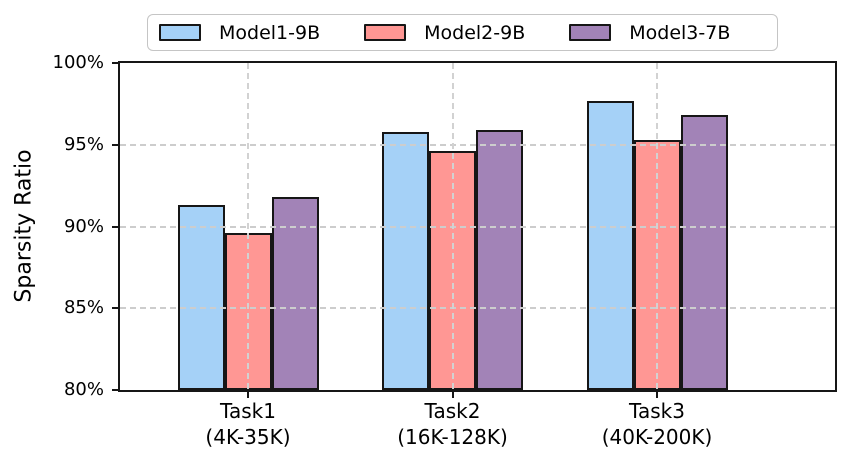 This screenshot has height=469, width=848. Describe the element at coordinates (475, 32) in the screenshot. I see `legend-label: Model2-9B` at that location.